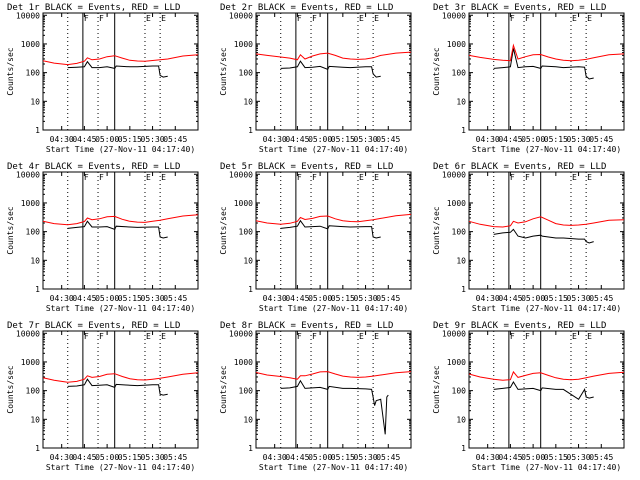 This screenshot has height=480, width=640. Describe the element at coordinates (519, 167) in the screenshot. I see `panel-title: Det 6r BLACK = Events, RED = LLD` at that location.